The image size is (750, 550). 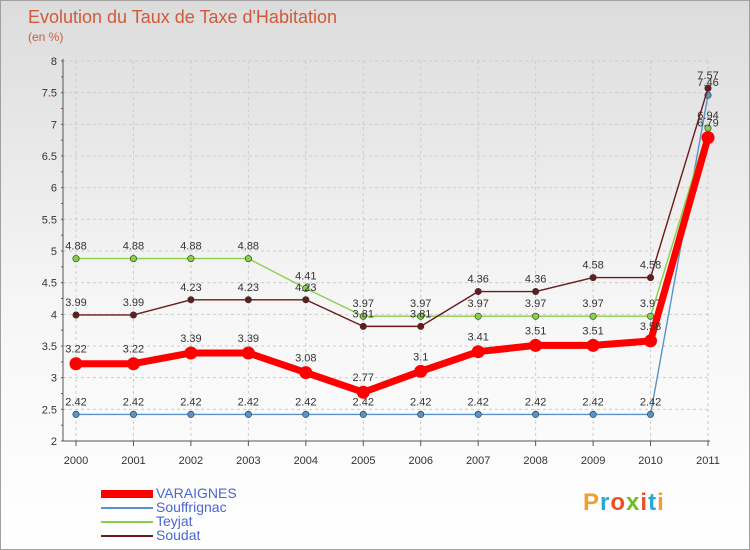 What do you see at coordinates (49, 220) in the screenshot?
I see `y-tick-label: 5.5` at bounding box center [49, 220].